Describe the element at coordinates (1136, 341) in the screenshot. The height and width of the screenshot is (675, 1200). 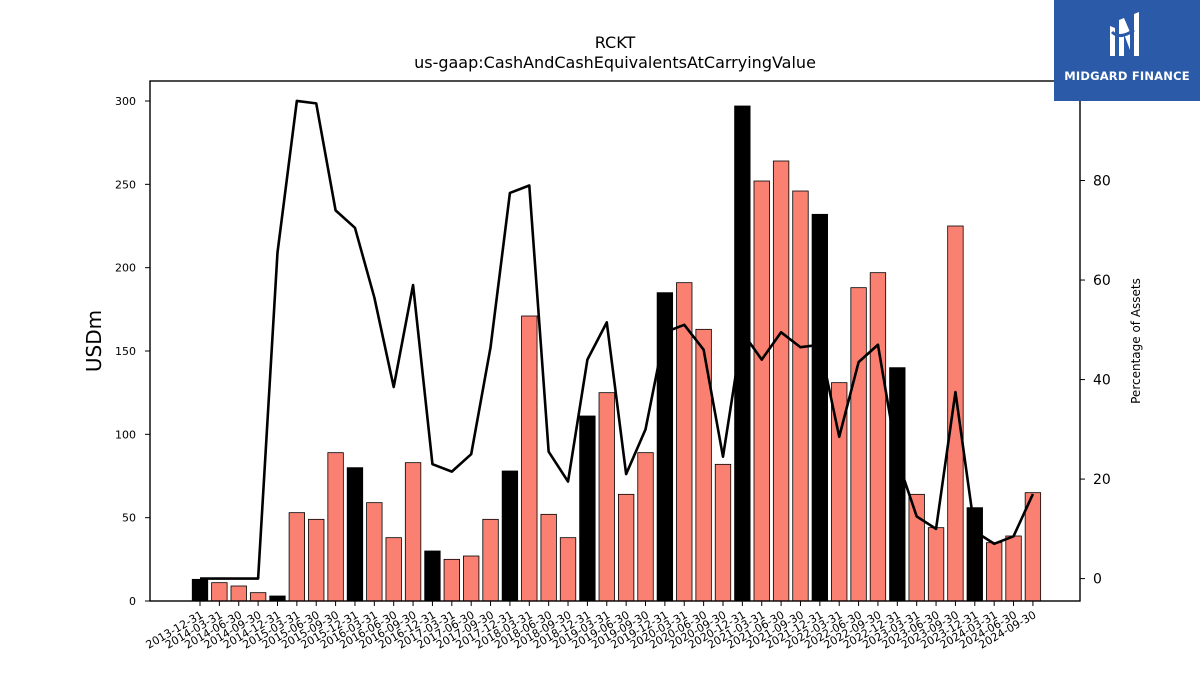
I see `y2-axis-label: Percentage of Assets` at that location.